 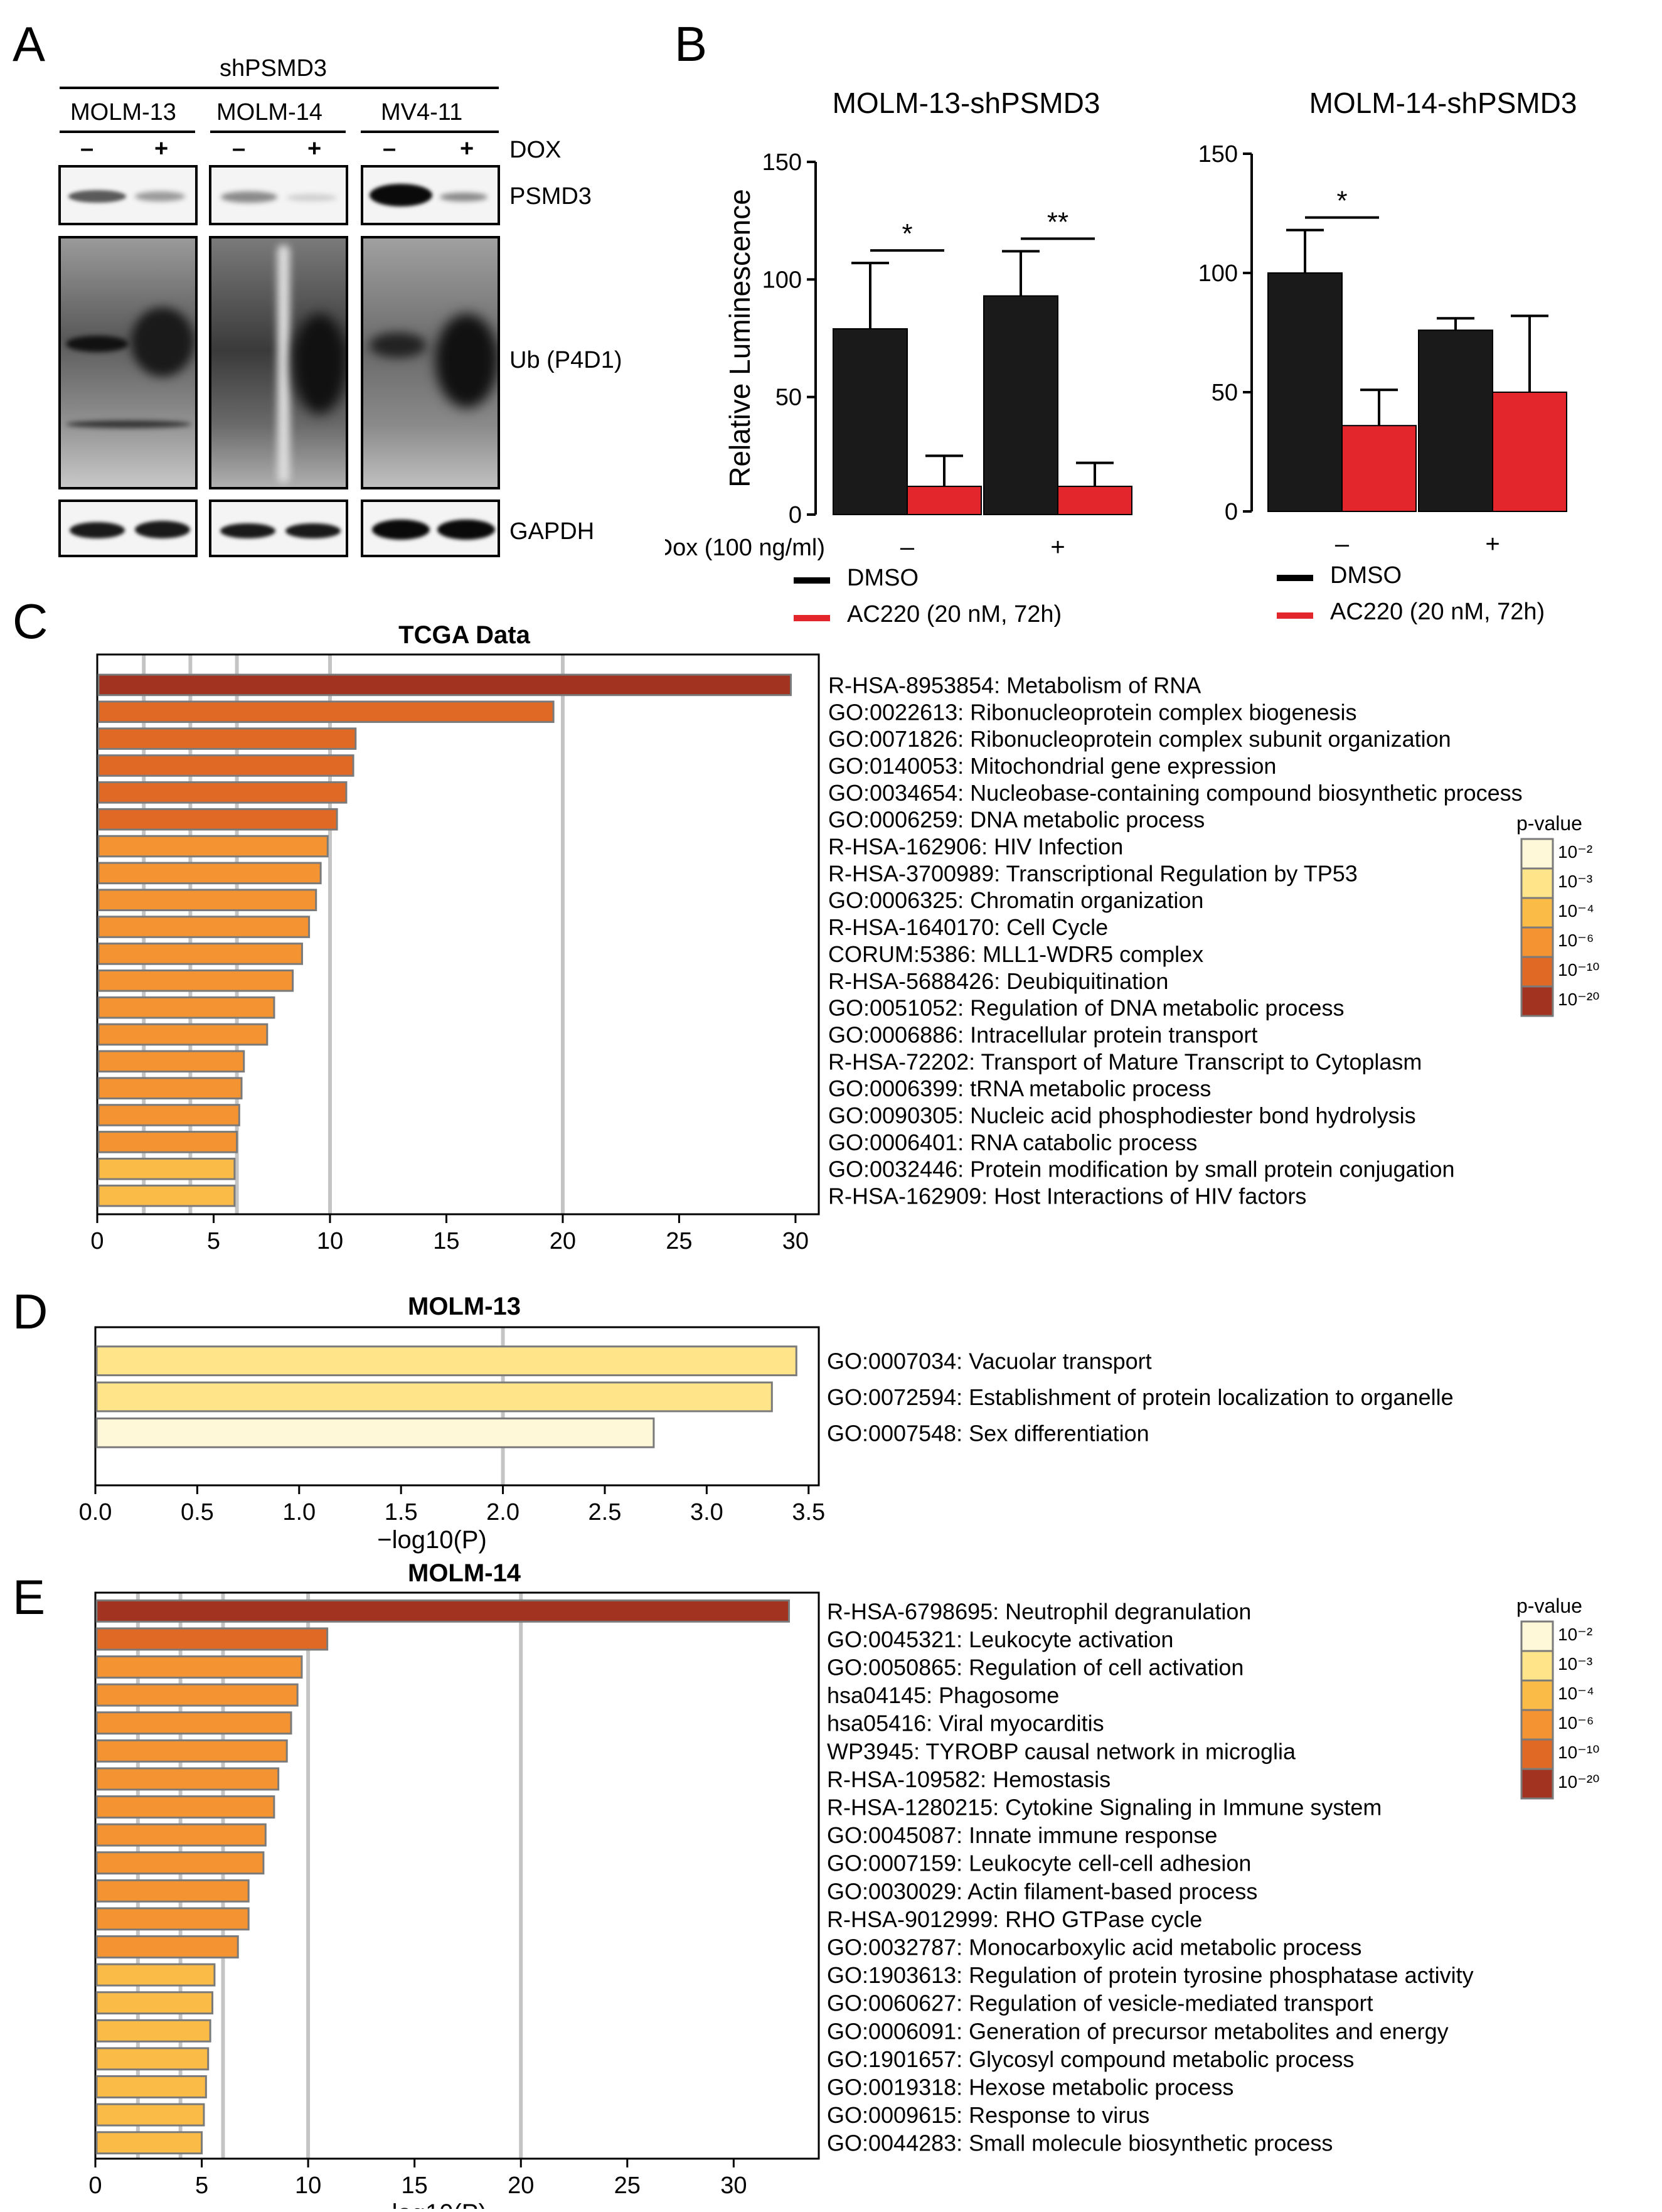 What do you see at coordinates (446, 1241) in the screenshot?
I see `x-tick-label: 15` at bounding box center [446, 1241].